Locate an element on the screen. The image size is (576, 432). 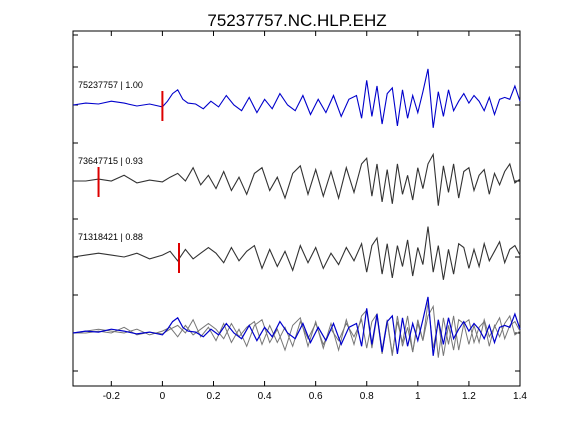
x-tick-label: 1.4 is located at coordinates (520, 396).